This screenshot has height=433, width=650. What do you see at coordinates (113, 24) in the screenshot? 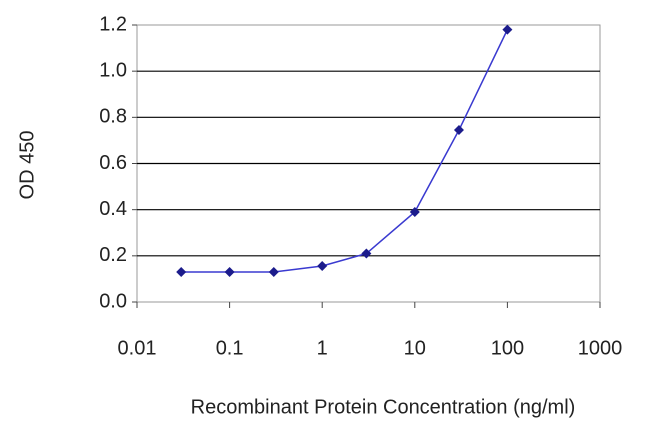
I see `y-tick-label: 1.2` at bounding box center [113, 24].